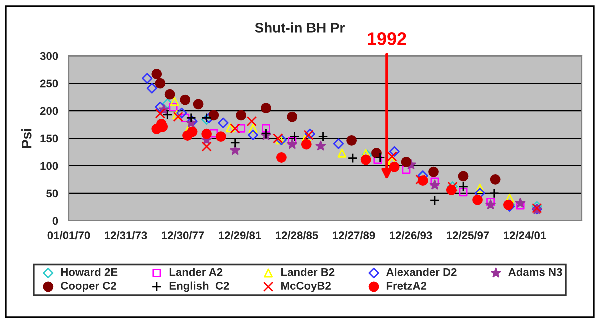 The image size is (600, 324). Describe the element at coordinates (49, 111) in the screenshot. I see `y-tick-label: 200` at that location.